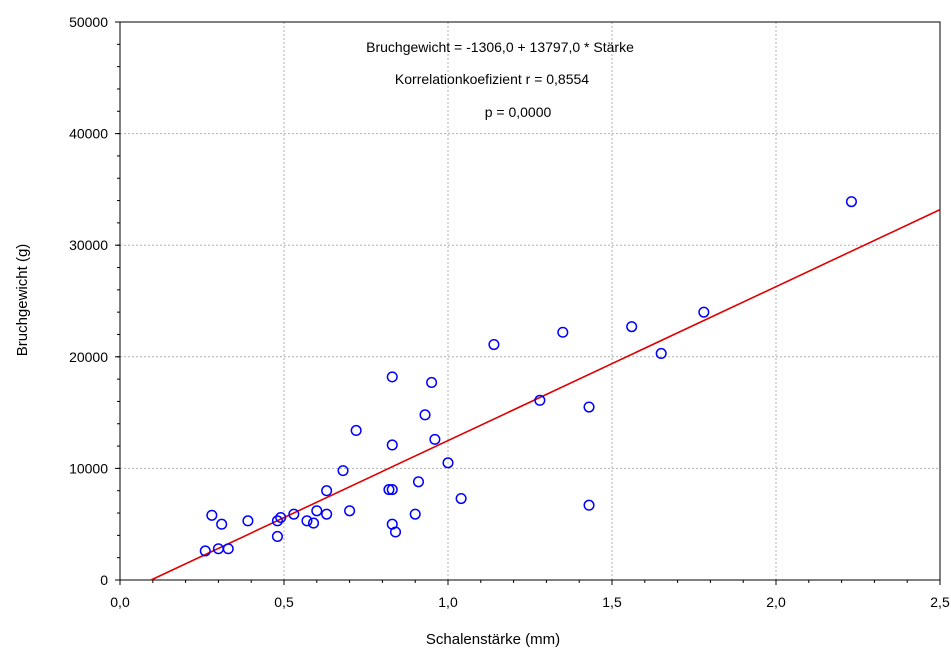 The width and height of the screenshot is (951, 653). Describe the element at coordinates (120, 602) in the screenshot. I see `x-tick-label: 0,0` at that location.